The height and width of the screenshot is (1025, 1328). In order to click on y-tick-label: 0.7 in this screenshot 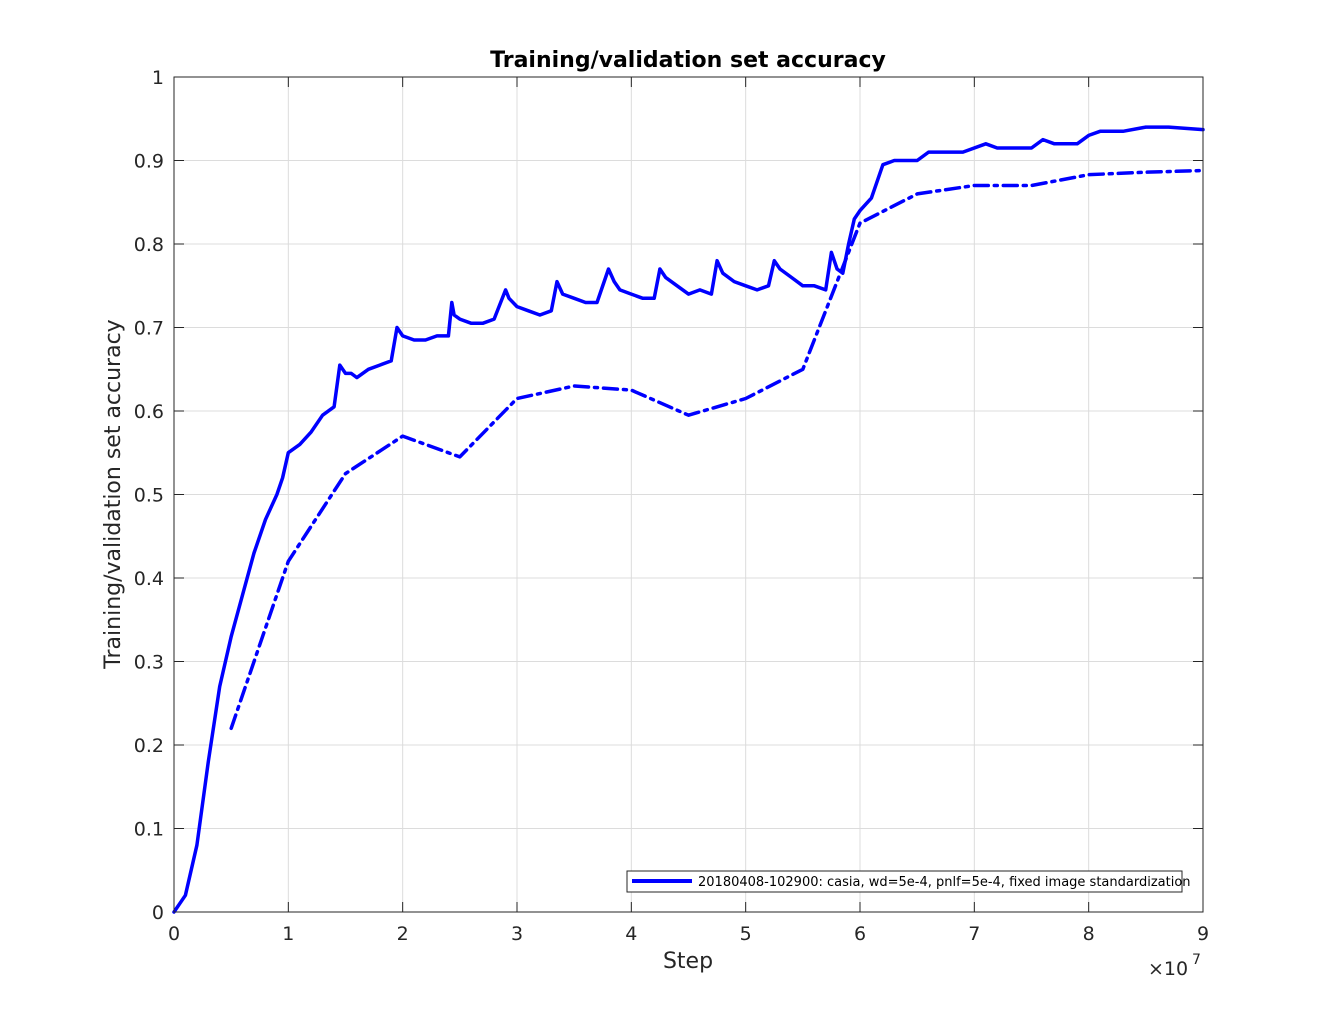, I will do `click(149, 329)`.